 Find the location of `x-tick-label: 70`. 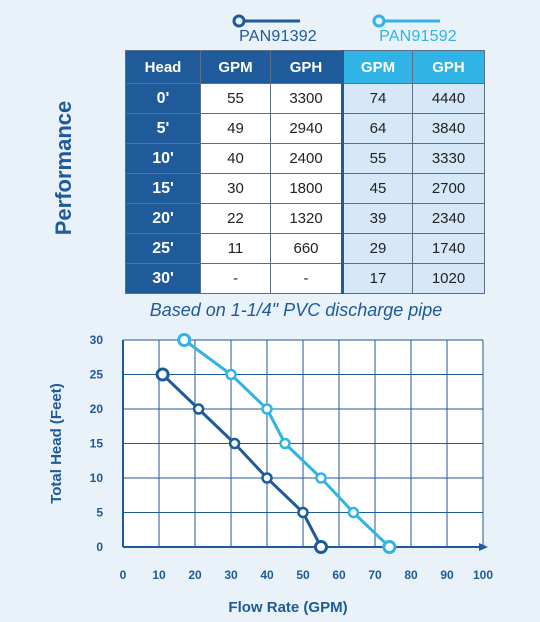

x-tick-label: 70 is located at coordinates (375, 575).